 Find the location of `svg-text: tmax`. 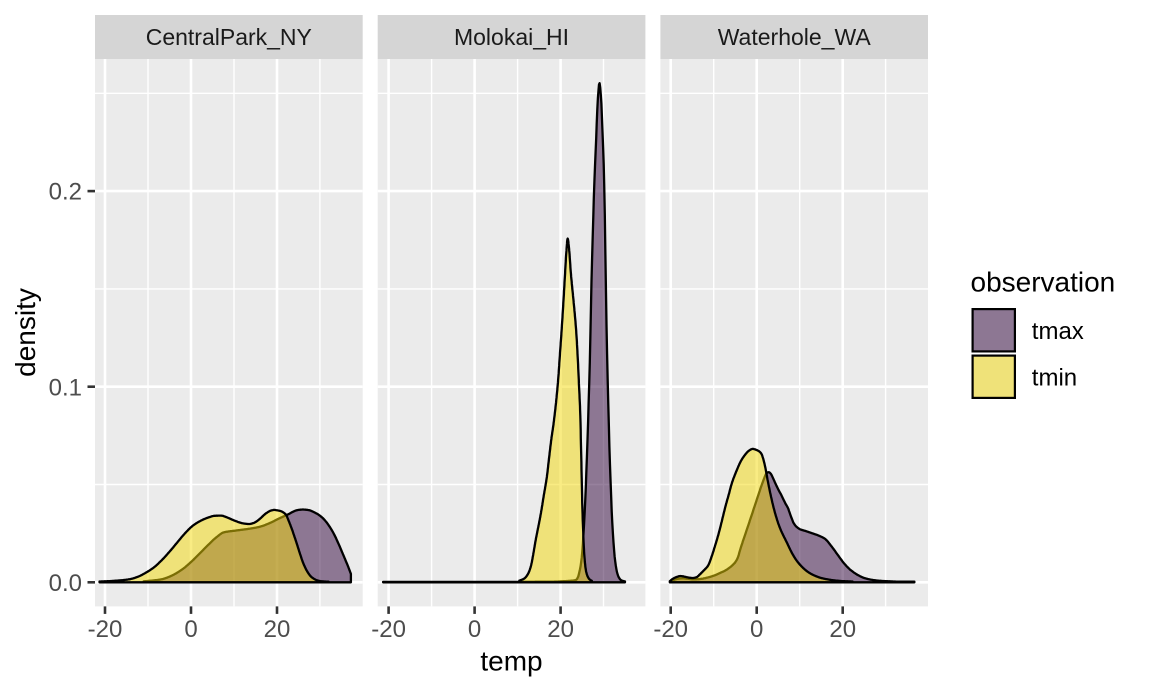

svg-text: tmax is located at coordinates (1058, 331).